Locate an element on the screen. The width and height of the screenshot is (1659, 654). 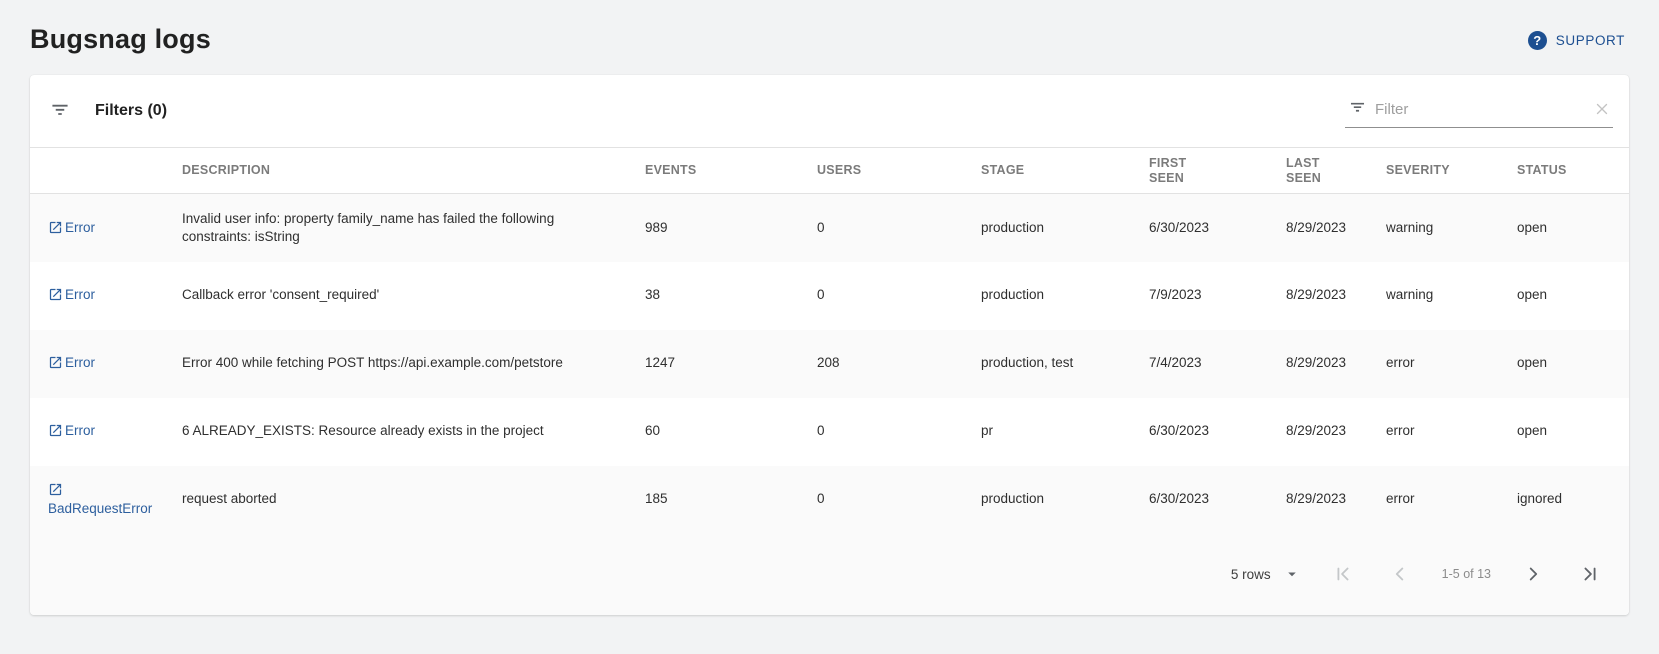
first-page-button is located at coordinates (1343, 574).